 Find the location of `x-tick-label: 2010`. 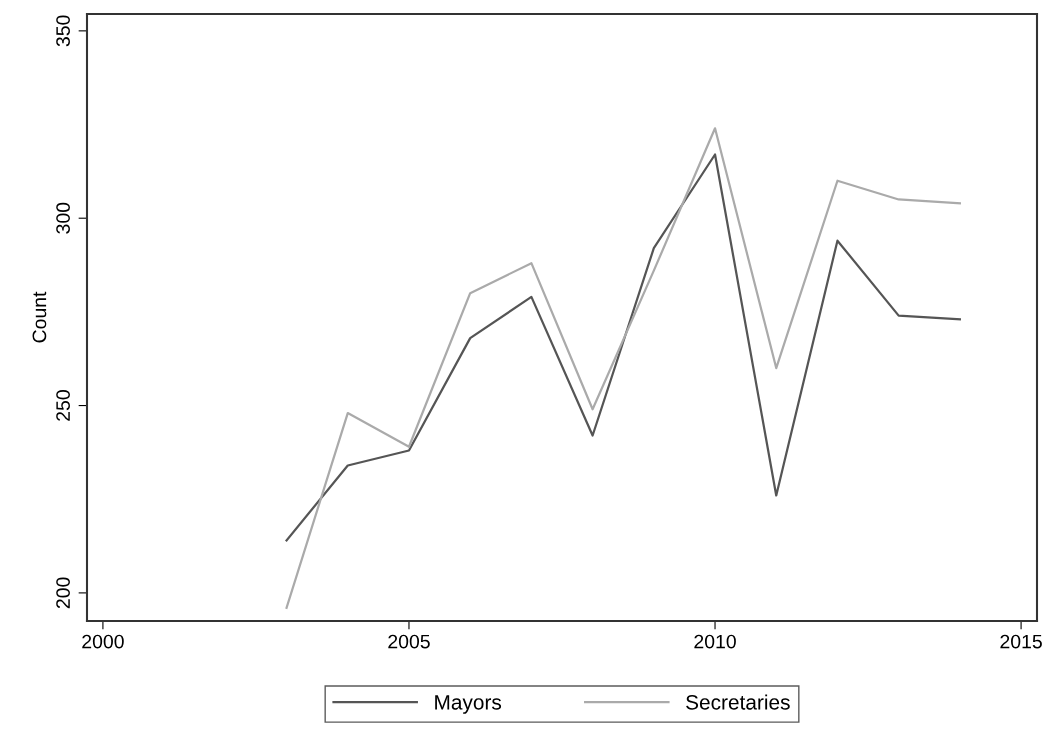

x-tick-label: 2010 is located at coordinates (715, 641).